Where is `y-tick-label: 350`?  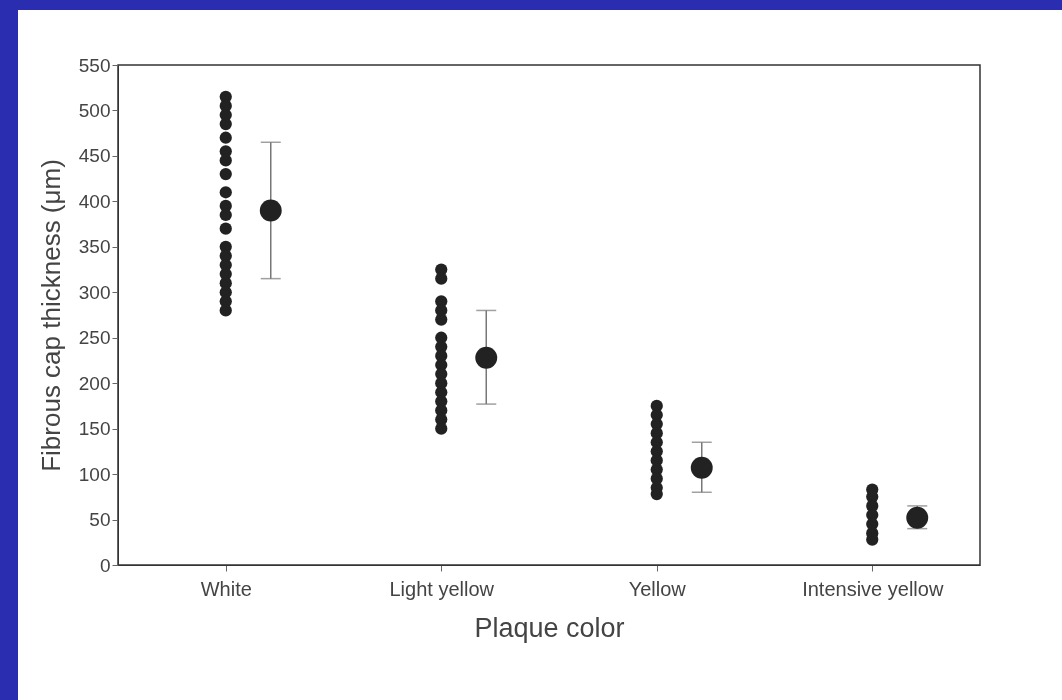 y-tick-label: 350 is located at coordinates (94, 247).